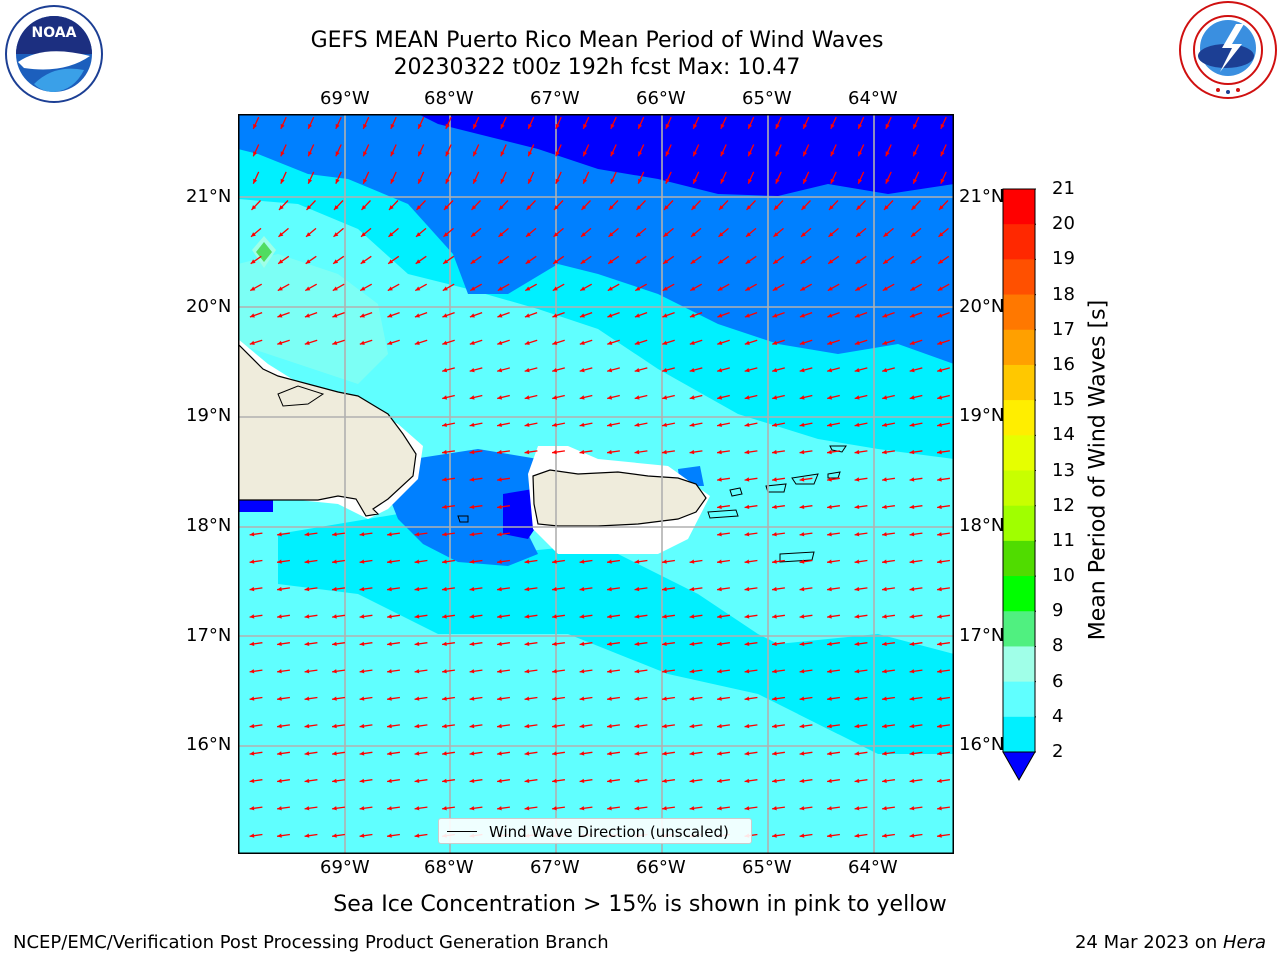 Image resolution: width=1280 pixels, height=960 pixels. I want to click on lat-label-right-16n: 16°N, so click(982, 744).